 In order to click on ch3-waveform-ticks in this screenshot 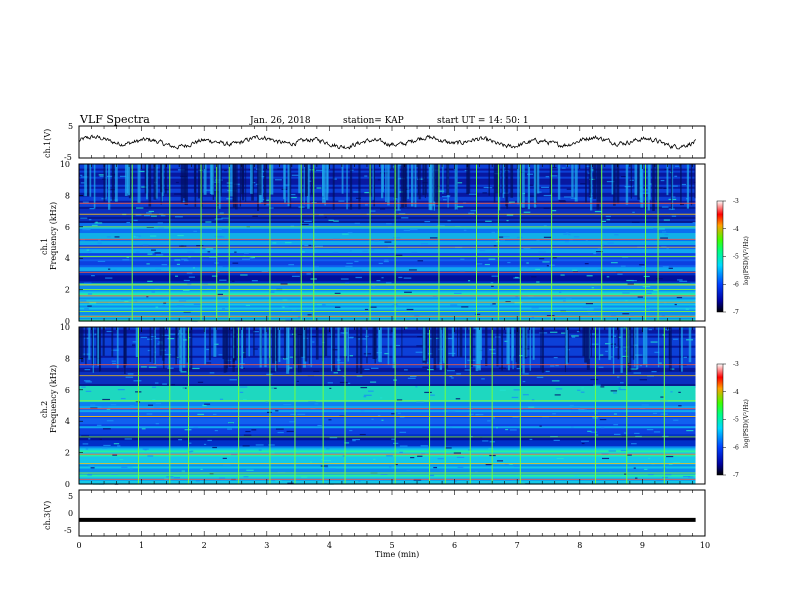, I will do `click(392, 513)`.